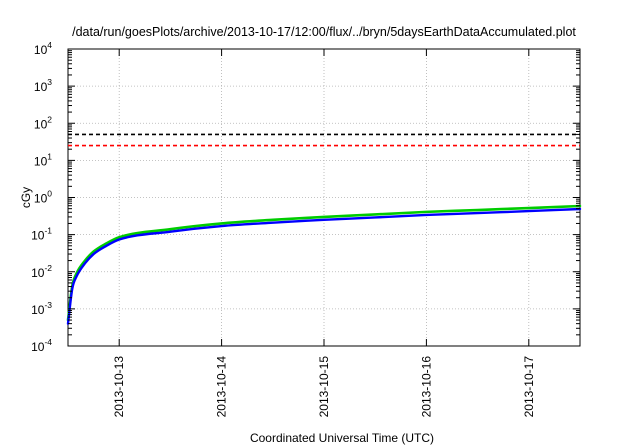 This screenshot has height=448, width=640. I want to click on y-tick-label: 10⁰, so click(43, 197).